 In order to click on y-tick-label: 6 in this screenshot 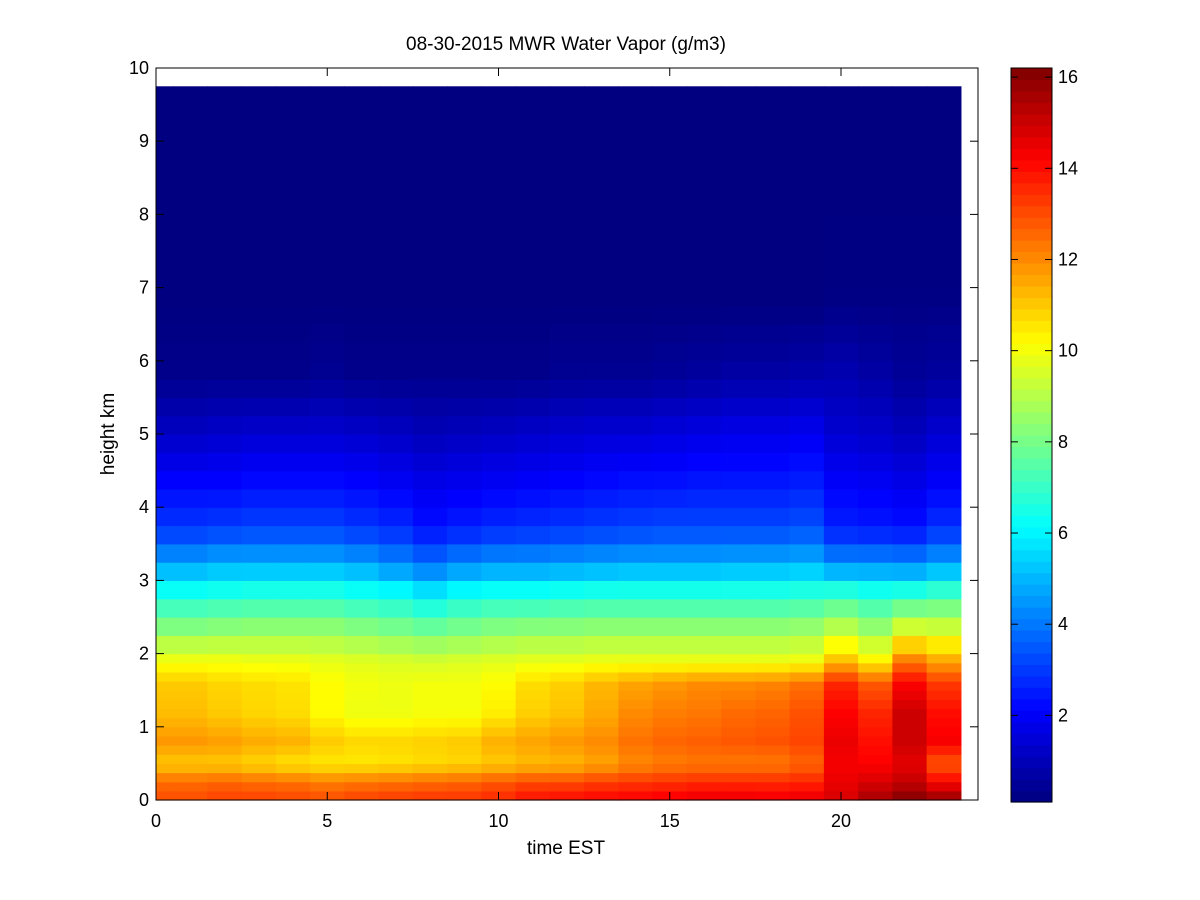, I will do `click(144, 361)`.